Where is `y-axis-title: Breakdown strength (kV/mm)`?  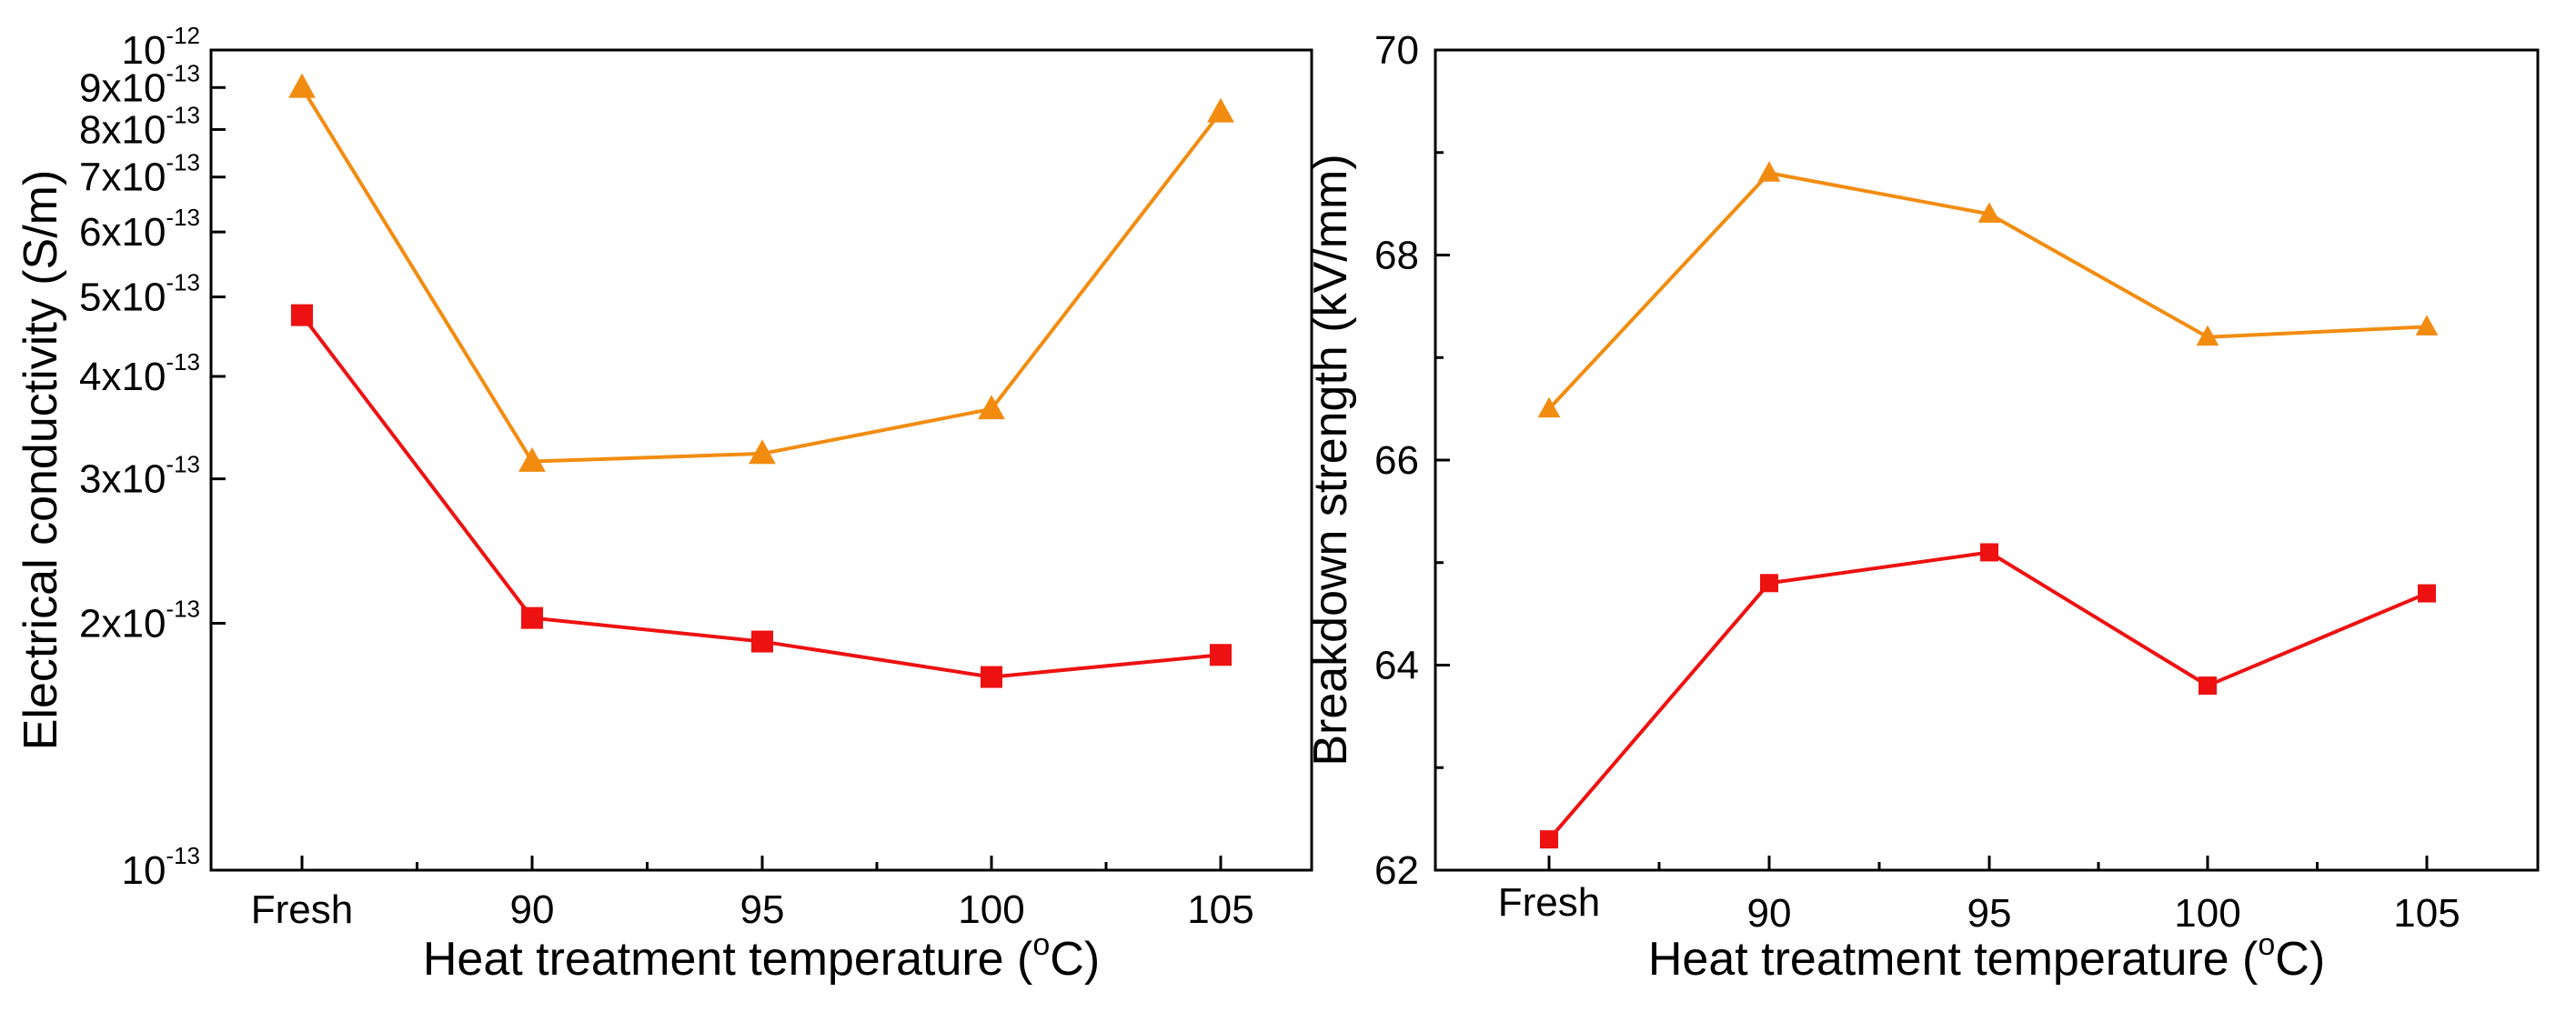 y-axis-title: Breakdown strength (kV/mm) is located at coordinates (1330, 460).